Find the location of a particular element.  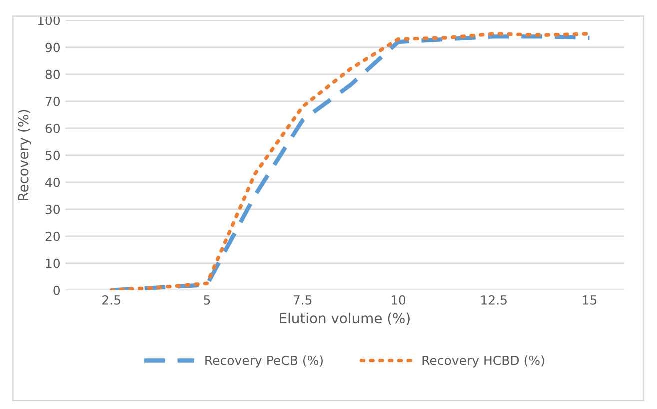

x-tick-label: 15 is located at coordinates (590, 300).